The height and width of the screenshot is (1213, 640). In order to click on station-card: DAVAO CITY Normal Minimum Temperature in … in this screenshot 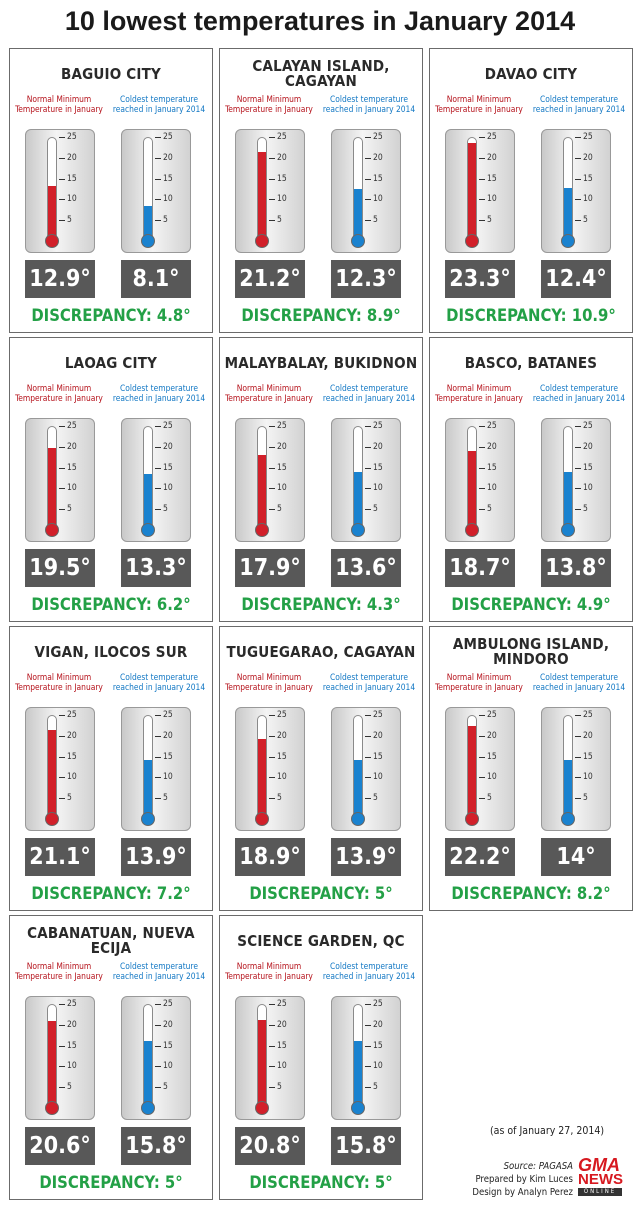, I will do `click(531, 190)`.